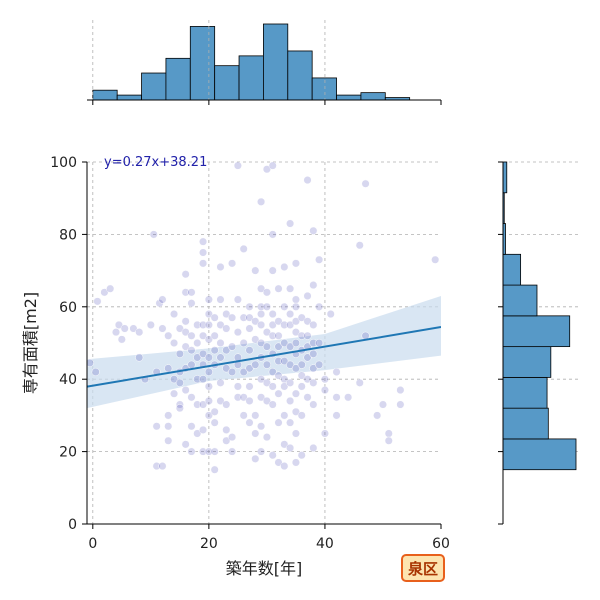 The width and height of the screenshot is (600, 600). Describe the element at coordinates (30, 343) in the screenshot. I see `y-axis-label: 専有面積[m2]` at that location.